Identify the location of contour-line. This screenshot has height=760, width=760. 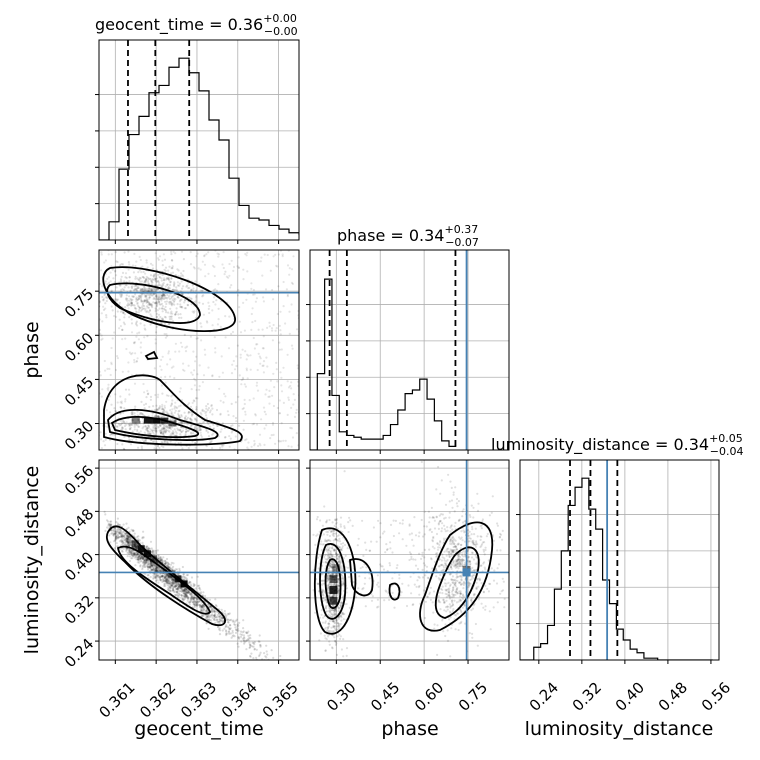
(164, 580).